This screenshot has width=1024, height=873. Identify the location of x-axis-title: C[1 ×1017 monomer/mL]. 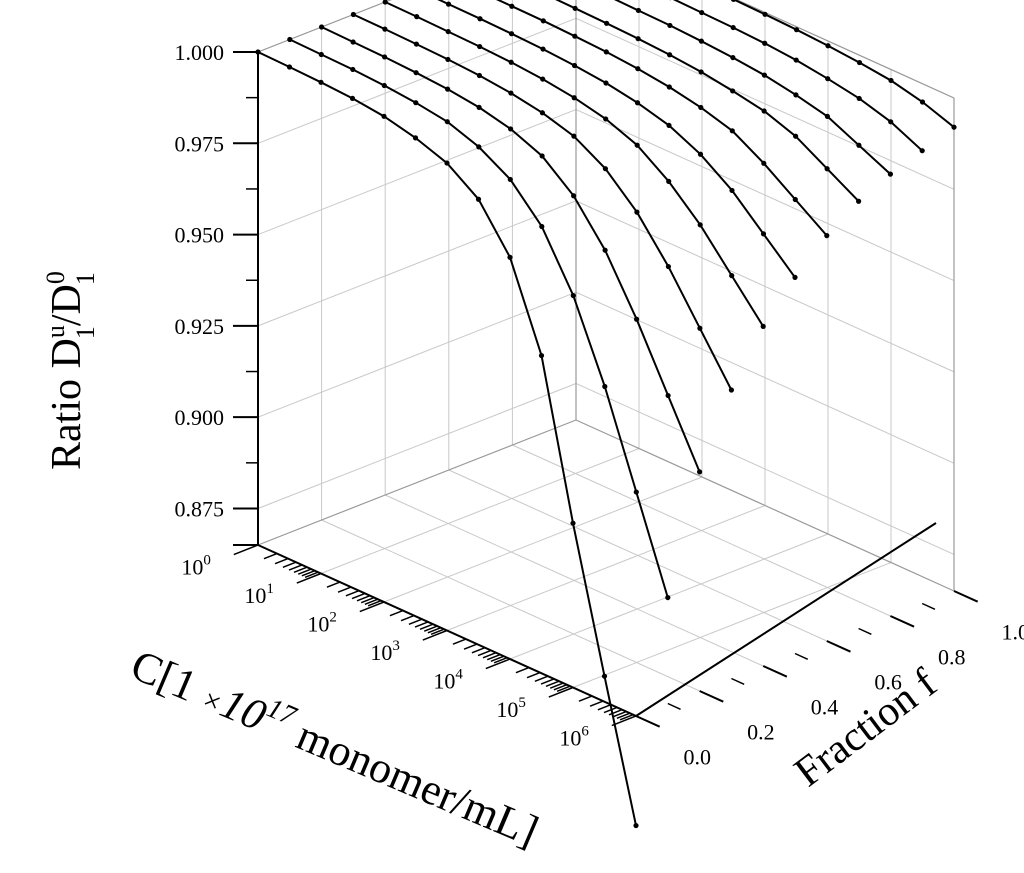
(335, 746).